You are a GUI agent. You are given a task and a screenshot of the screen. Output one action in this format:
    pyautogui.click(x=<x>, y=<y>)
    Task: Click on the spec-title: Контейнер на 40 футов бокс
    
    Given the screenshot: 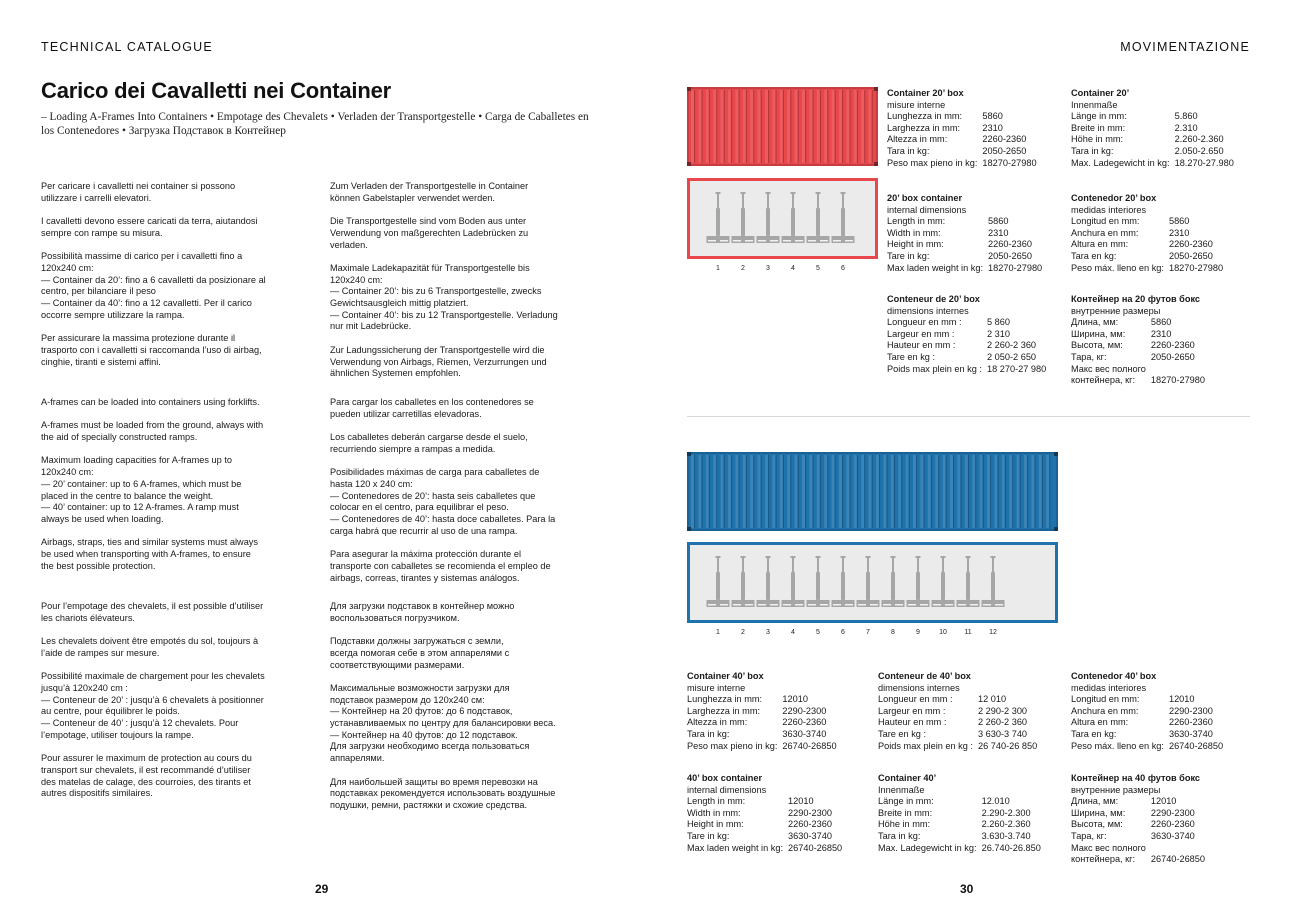 What is the action you would take?
    pyautogui.click(x=1136, y=778)
    